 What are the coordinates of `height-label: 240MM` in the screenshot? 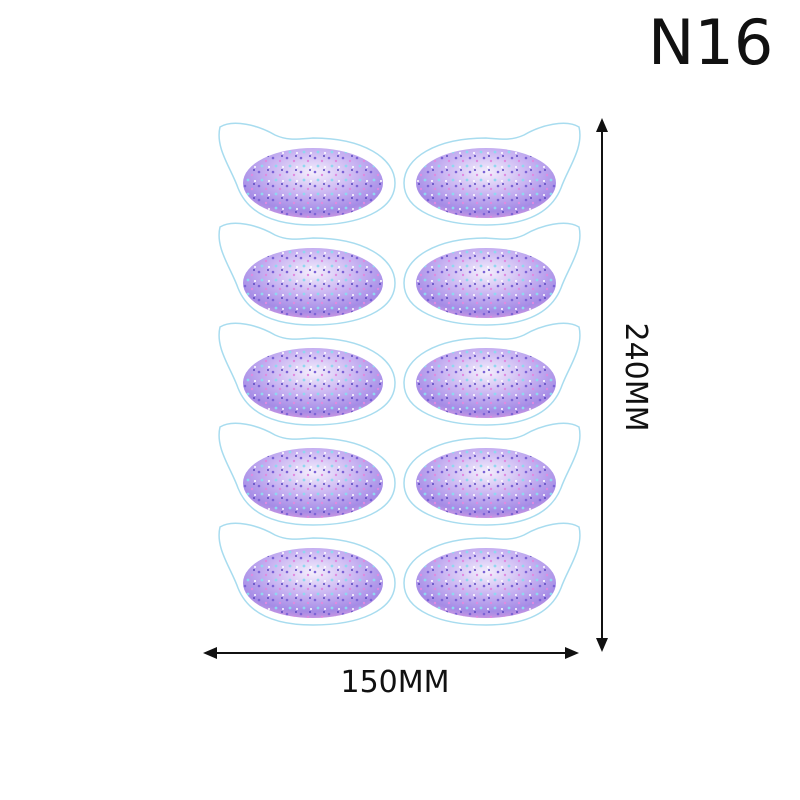 It's located at (635, 377).